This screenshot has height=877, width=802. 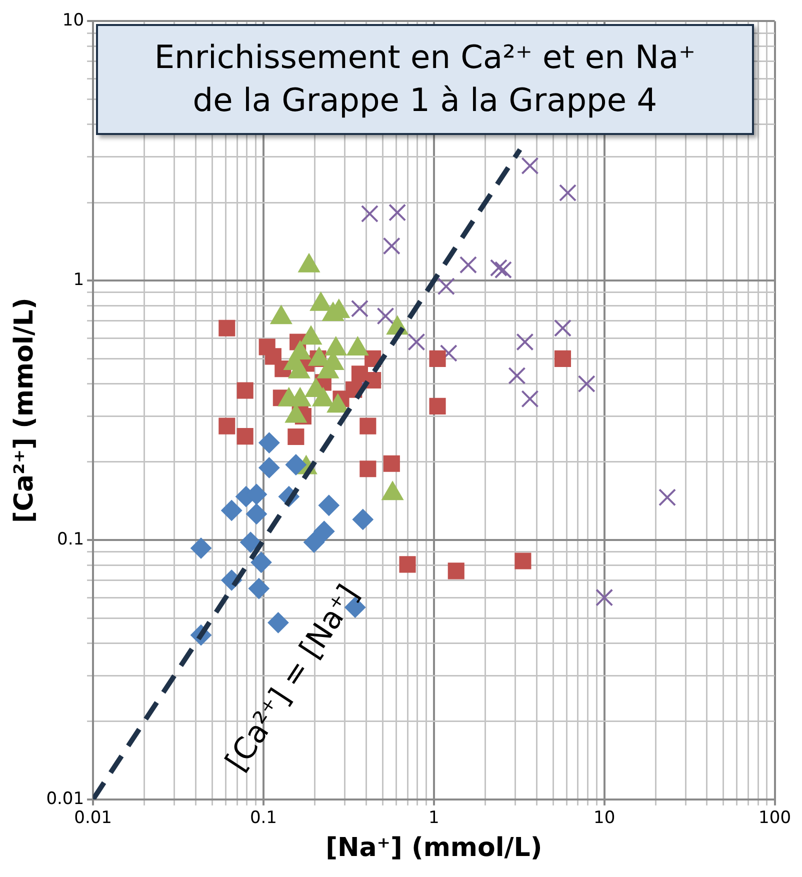 What do you see at coordinates (425, 79) in the screenshot?
I see `title-box: Enrichissement en Ca²⁺ et en Na⁺ de la Grappe 1 à la Grappe 4` at bounding box center [425, 79].